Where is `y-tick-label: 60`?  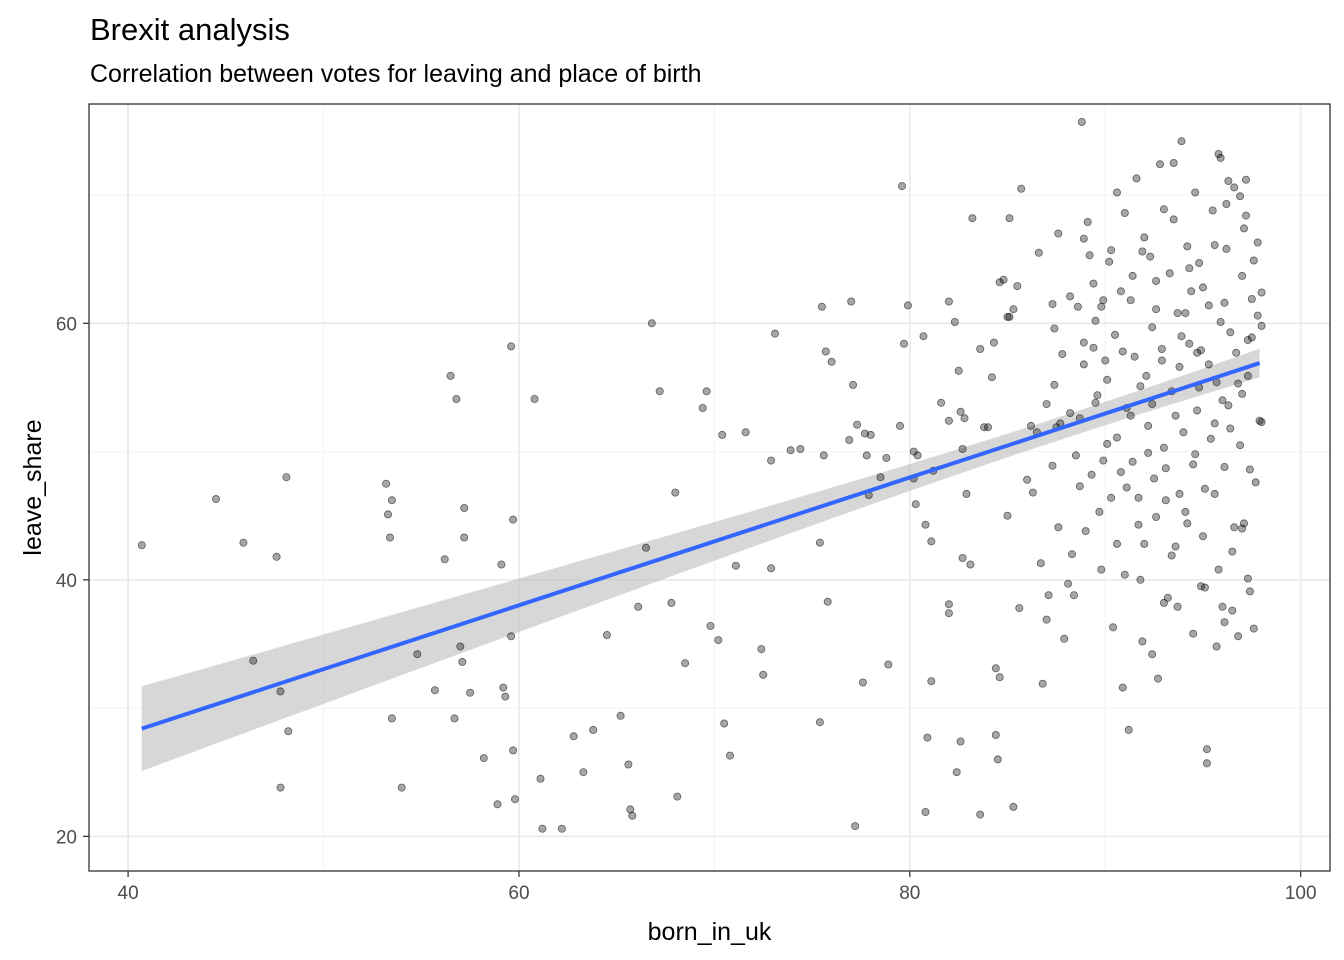 y-tick-label: 60 is located at coordinates (66, 324).